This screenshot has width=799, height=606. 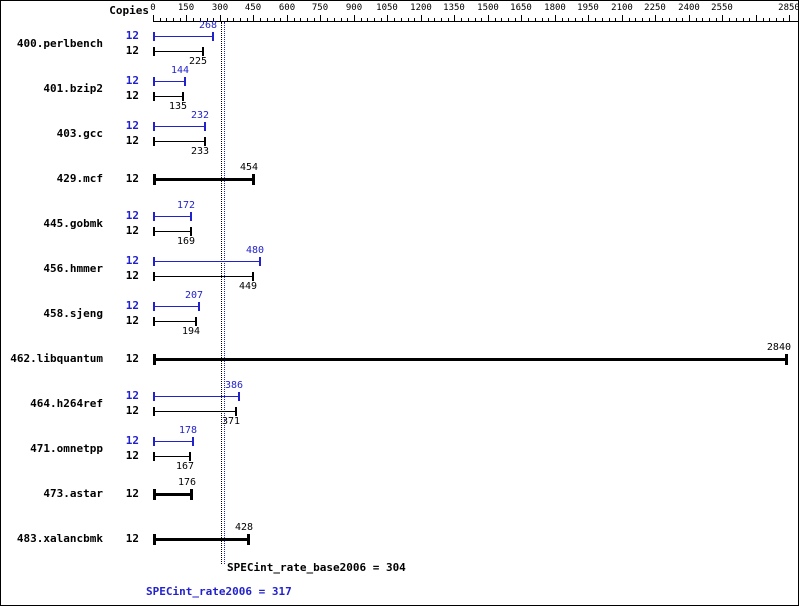 What do you see at coordinates (66, 448) in the screenshot?
I see `benchmark-name: 471.omnetpp` at bounding box center [66, 448].